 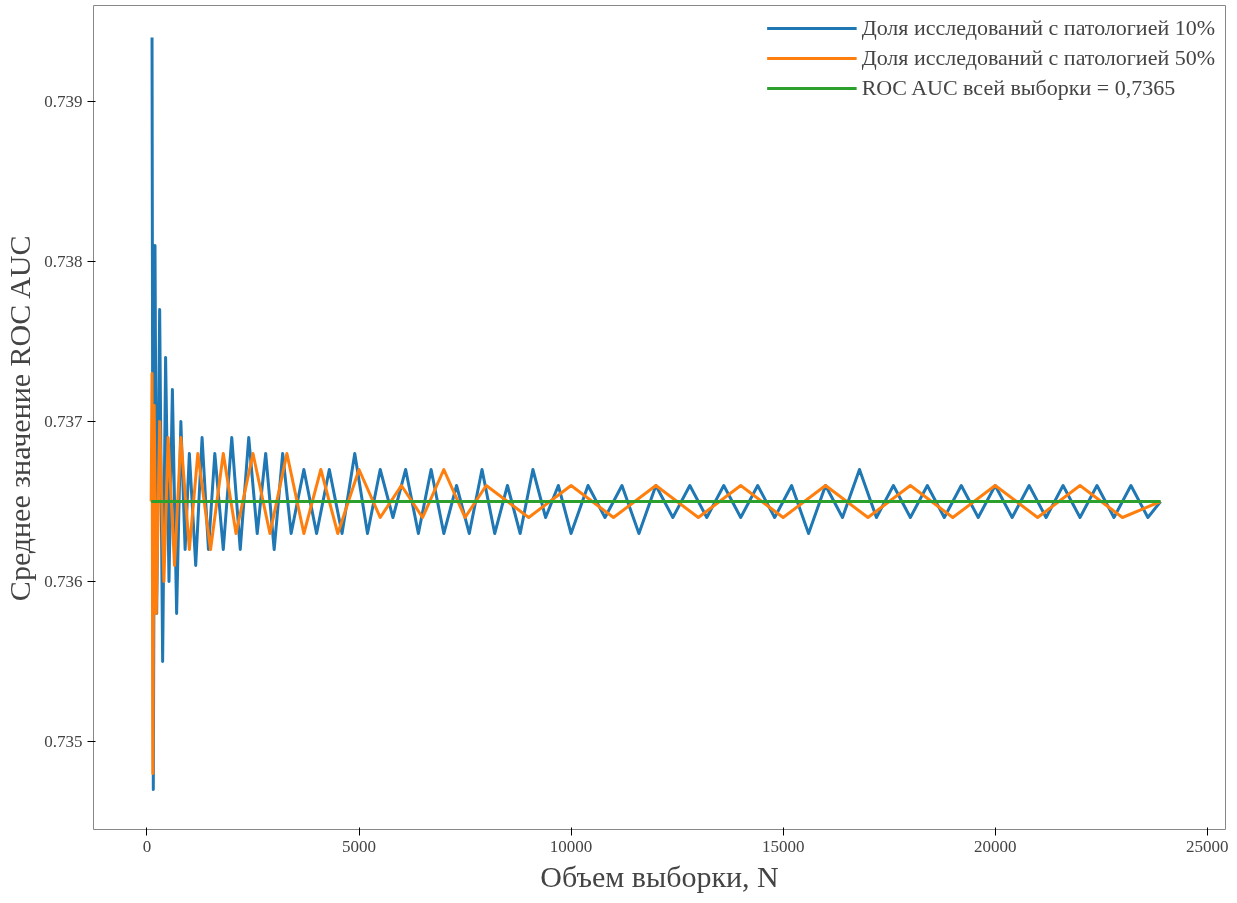 What do you see at coordinates (1207, 846) in the screenshot?
I see `x-tick-label: 25000` at bounding box center [1207, 846].